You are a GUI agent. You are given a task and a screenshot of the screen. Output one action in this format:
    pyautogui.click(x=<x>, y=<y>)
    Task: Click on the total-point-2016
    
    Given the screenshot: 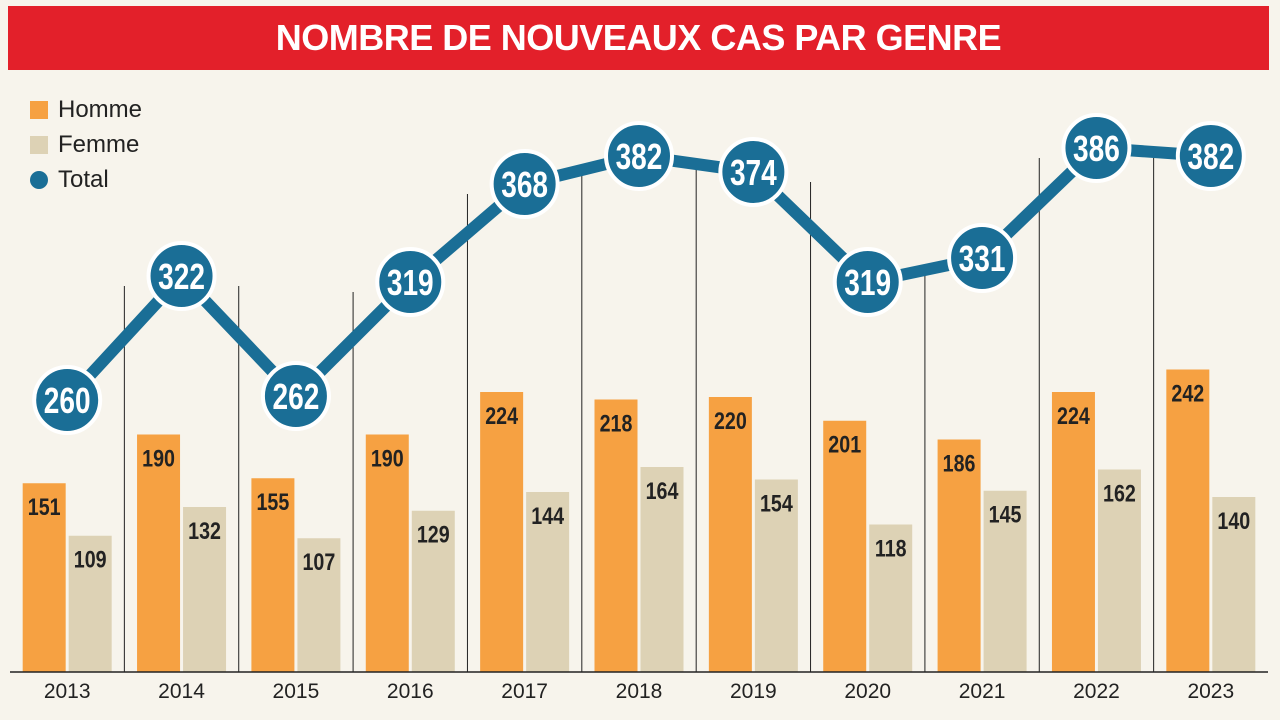 What is the action you would take?
    pyautogui.click(x=410, y=282)
    